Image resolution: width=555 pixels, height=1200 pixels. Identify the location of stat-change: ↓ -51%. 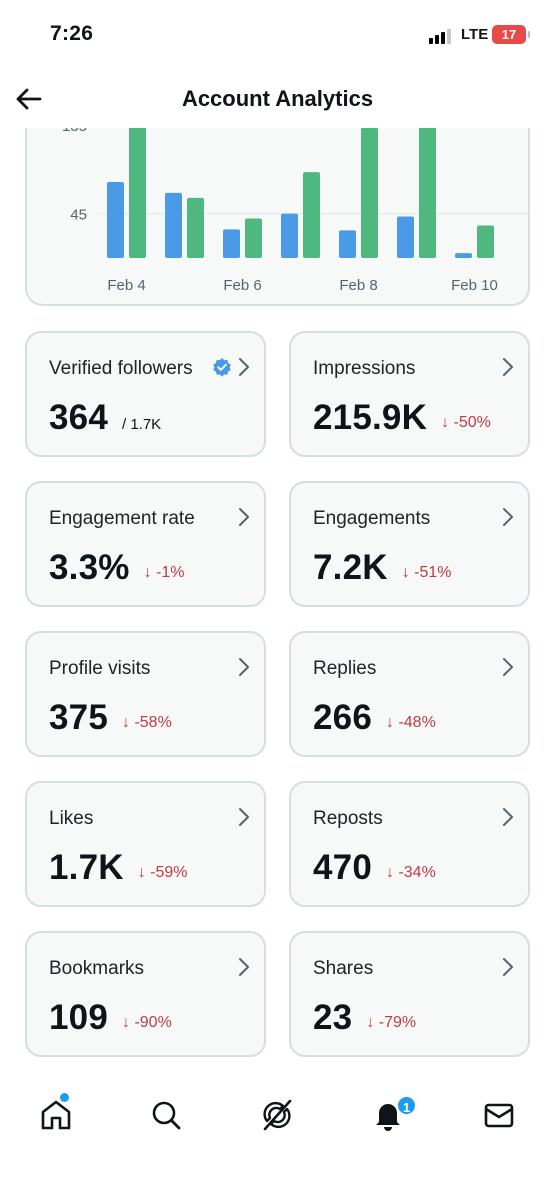
(426, 572).